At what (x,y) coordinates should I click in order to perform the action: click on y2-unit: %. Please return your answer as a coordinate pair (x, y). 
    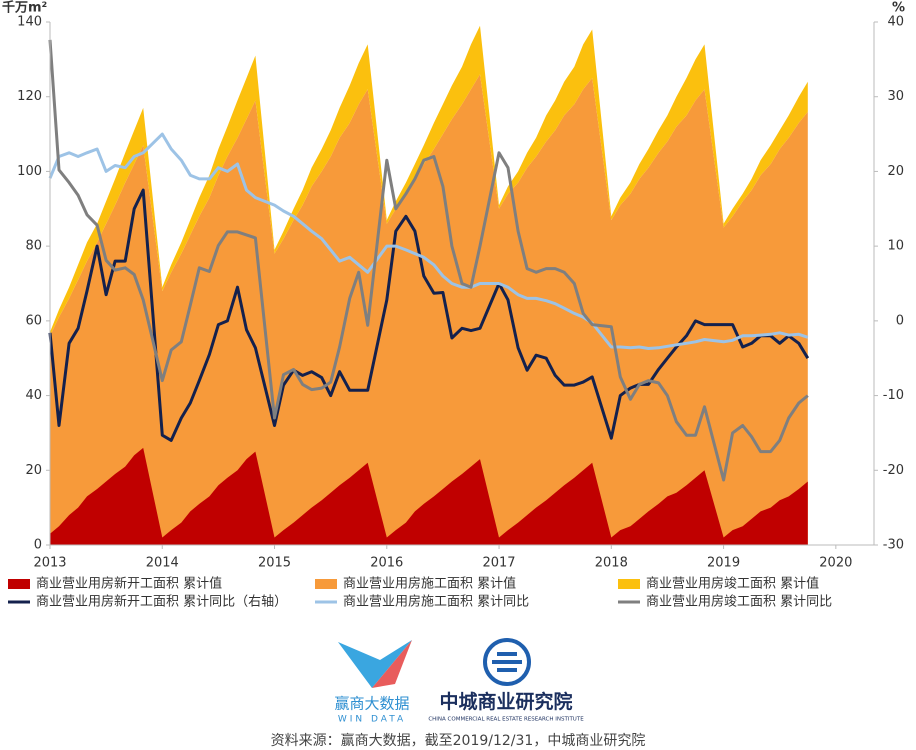
    Looking at the image, I should click on (898, 8).